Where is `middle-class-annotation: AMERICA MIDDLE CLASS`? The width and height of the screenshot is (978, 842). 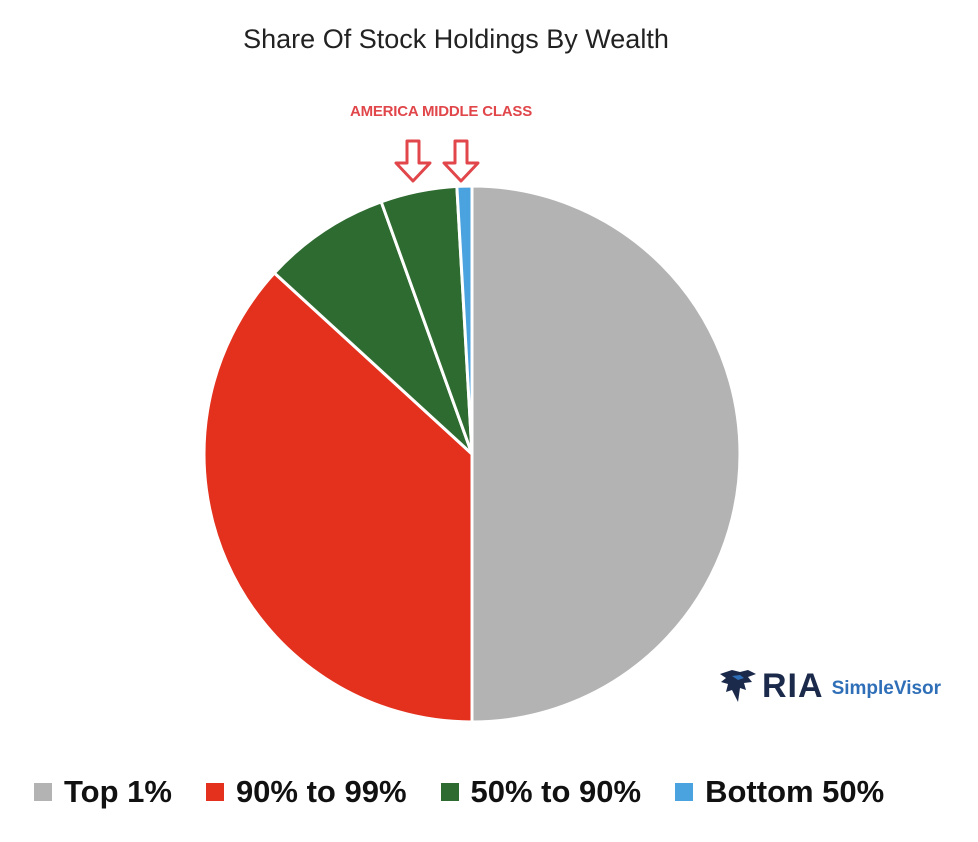 middle-class-annotation: AMERICA MIDDLE CLASS is located at coordinates (441, 111).